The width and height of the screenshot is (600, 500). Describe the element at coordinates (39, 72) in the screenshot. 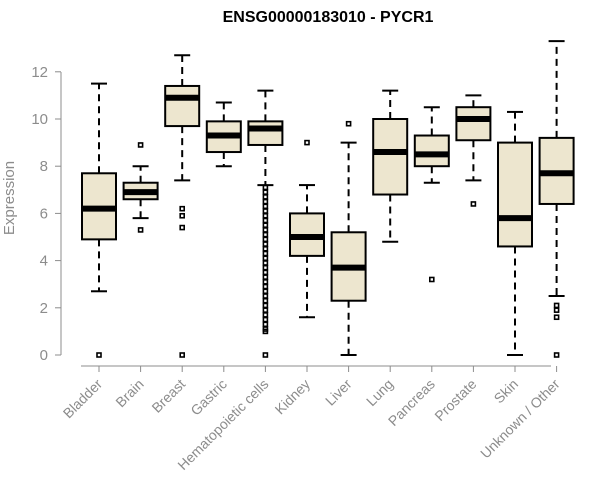

I see `y-tick-label: 12` at that location.